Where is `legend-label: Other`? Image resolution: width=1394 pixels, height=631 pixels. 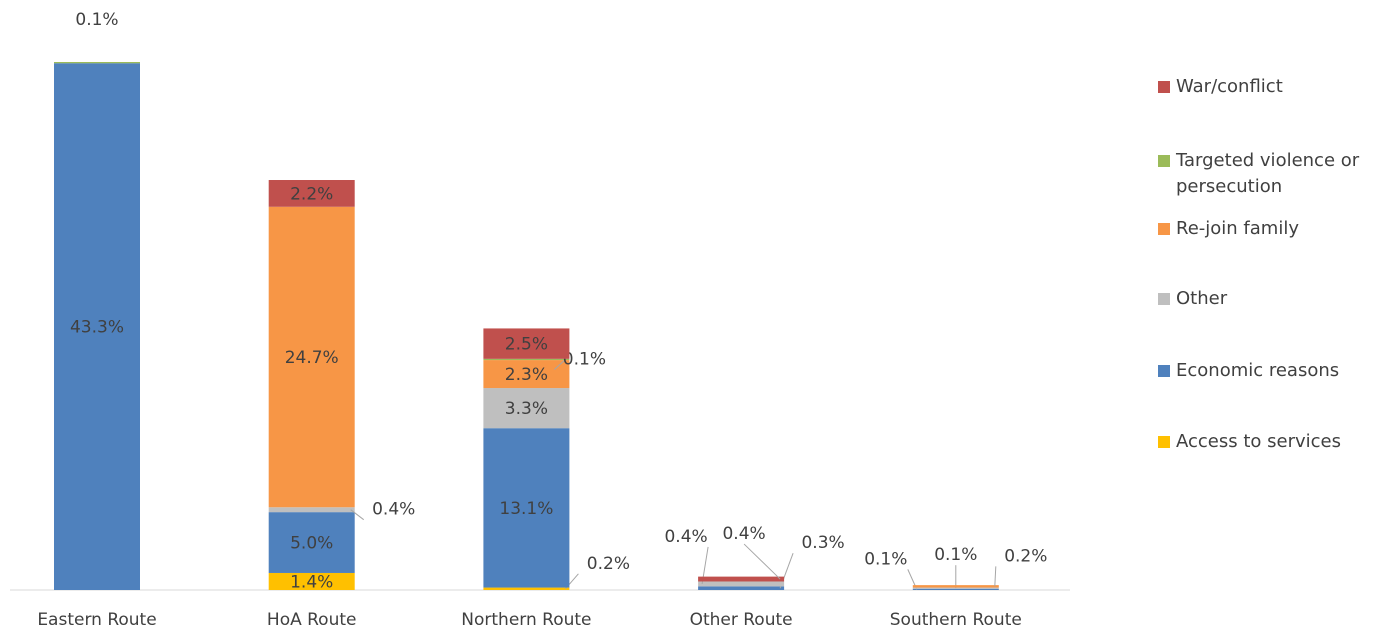
legend-label: Other is located at coordinates (1202, 298).